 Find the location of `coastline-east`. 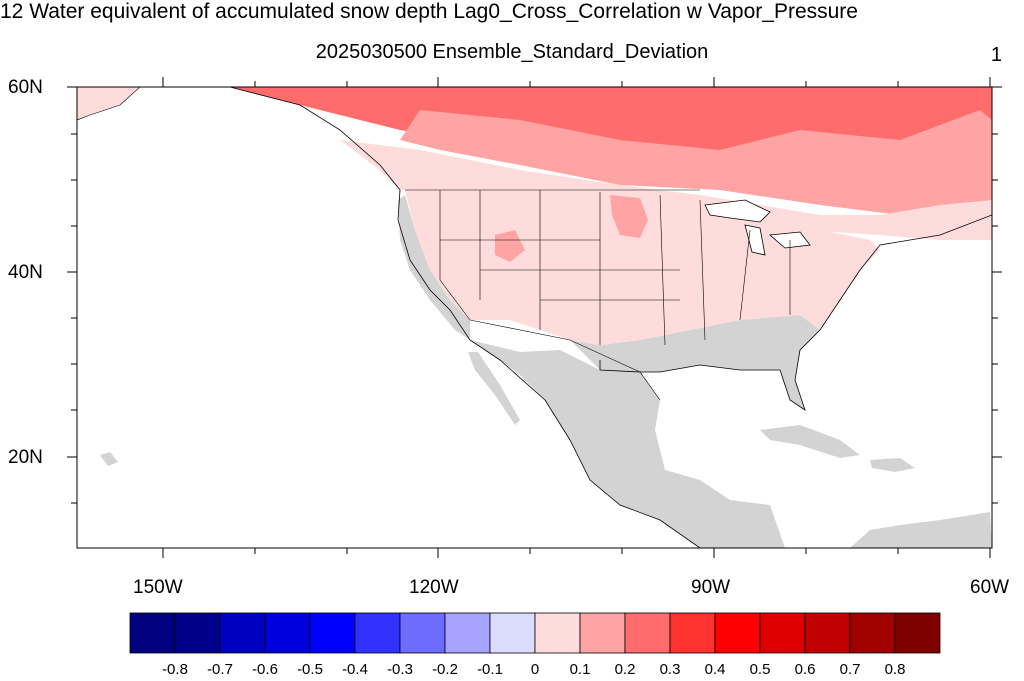

coastline-east is located at coordinates (795, 312).